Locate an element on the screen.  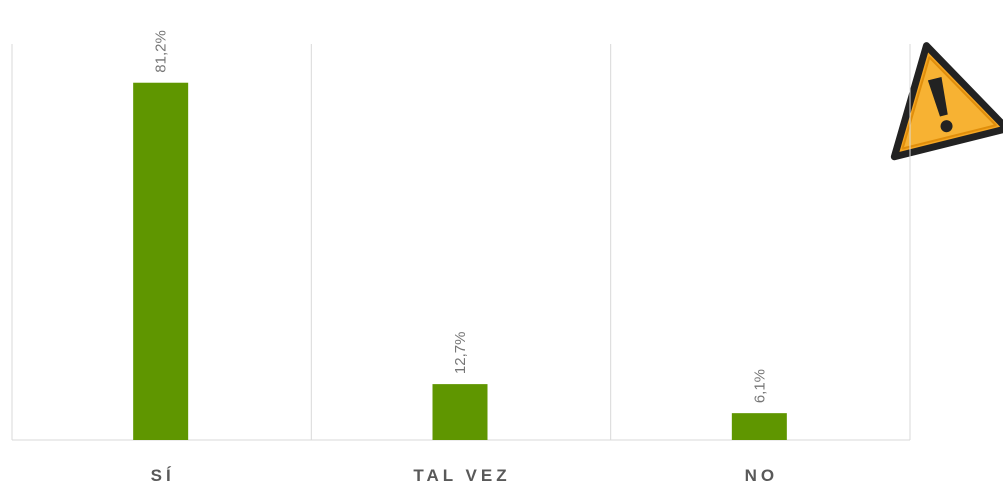
x-tick-label: NO is located at coordinates (762, 475).